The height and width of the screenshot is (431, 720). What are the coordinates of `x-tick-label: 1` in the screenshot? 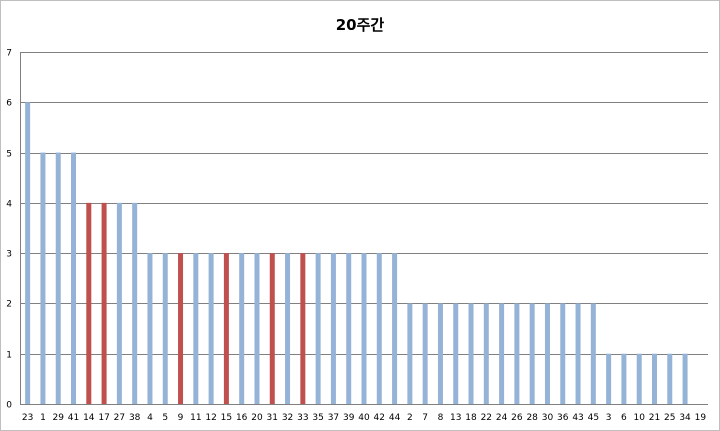 It's located at (43, 418).